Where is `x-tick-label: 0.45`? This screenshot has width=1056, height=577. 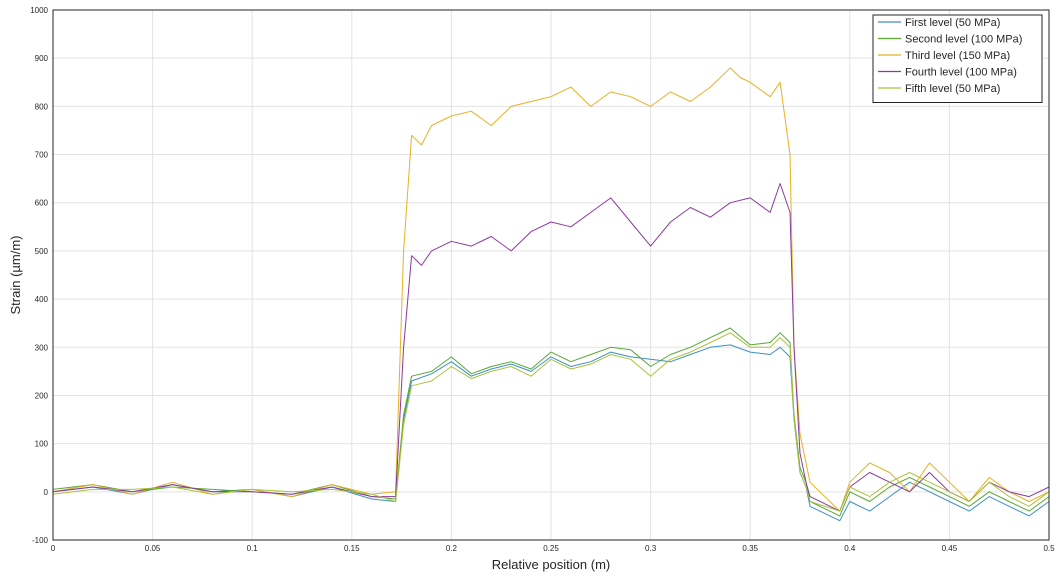
x-tick-label: 0.45 is located at coordinates (950, 548).